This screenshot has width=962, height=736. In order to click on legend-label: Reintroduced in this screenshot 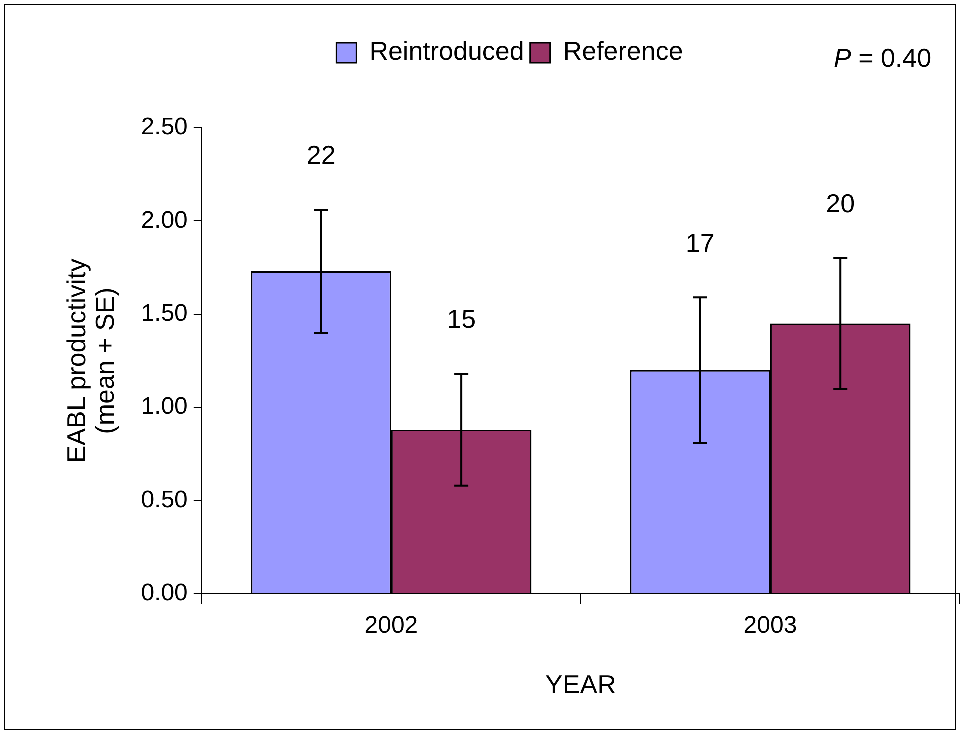, I will do `click(447, 51)`.